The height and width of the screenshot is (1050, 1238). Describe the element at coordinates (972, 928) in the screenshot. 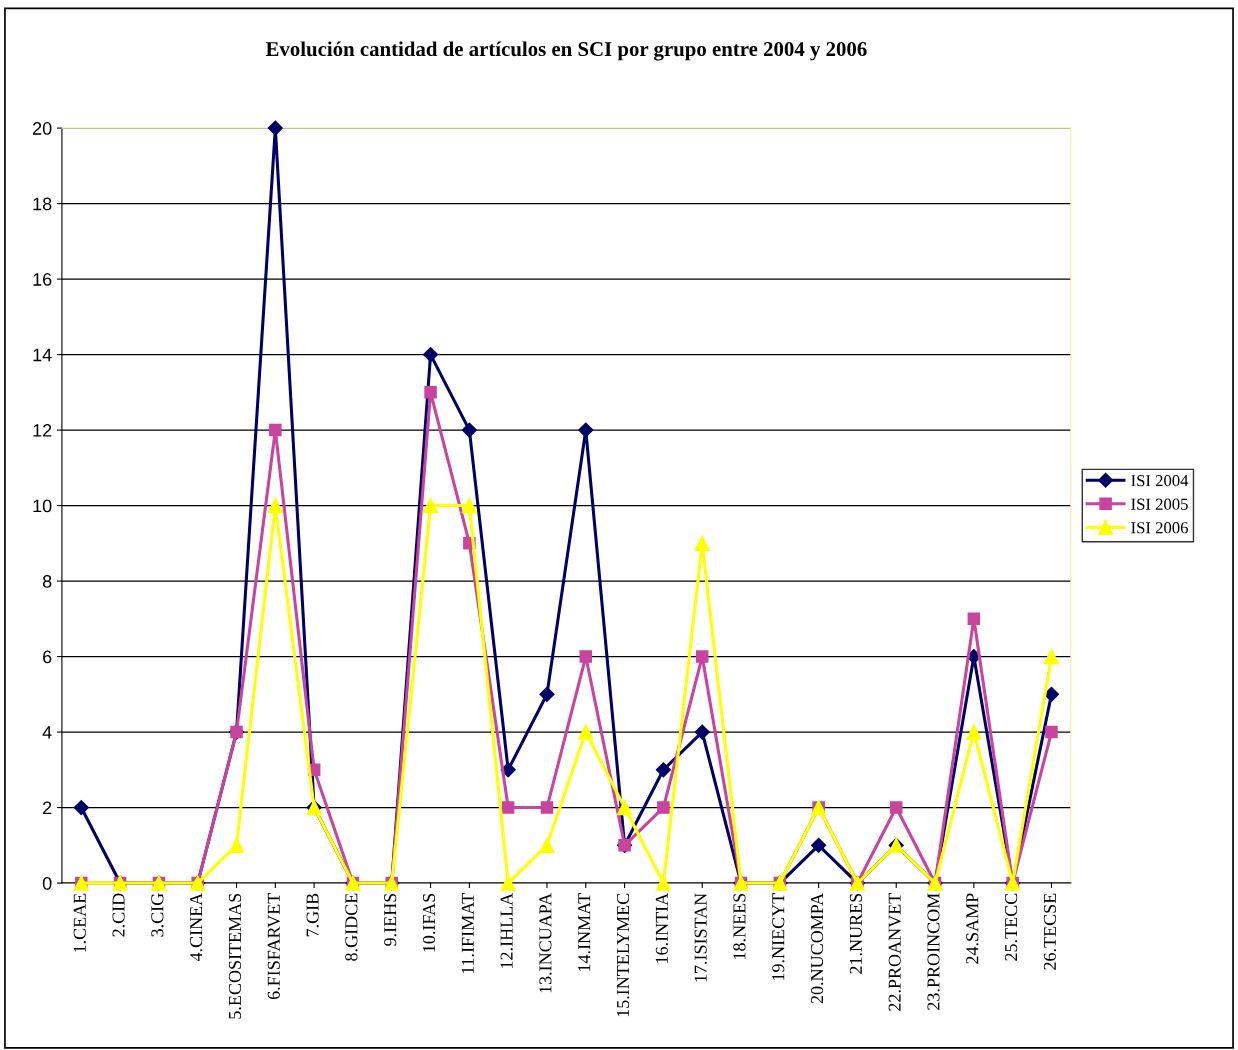

I see `x-tick-label: 24.SAMP` at that location.